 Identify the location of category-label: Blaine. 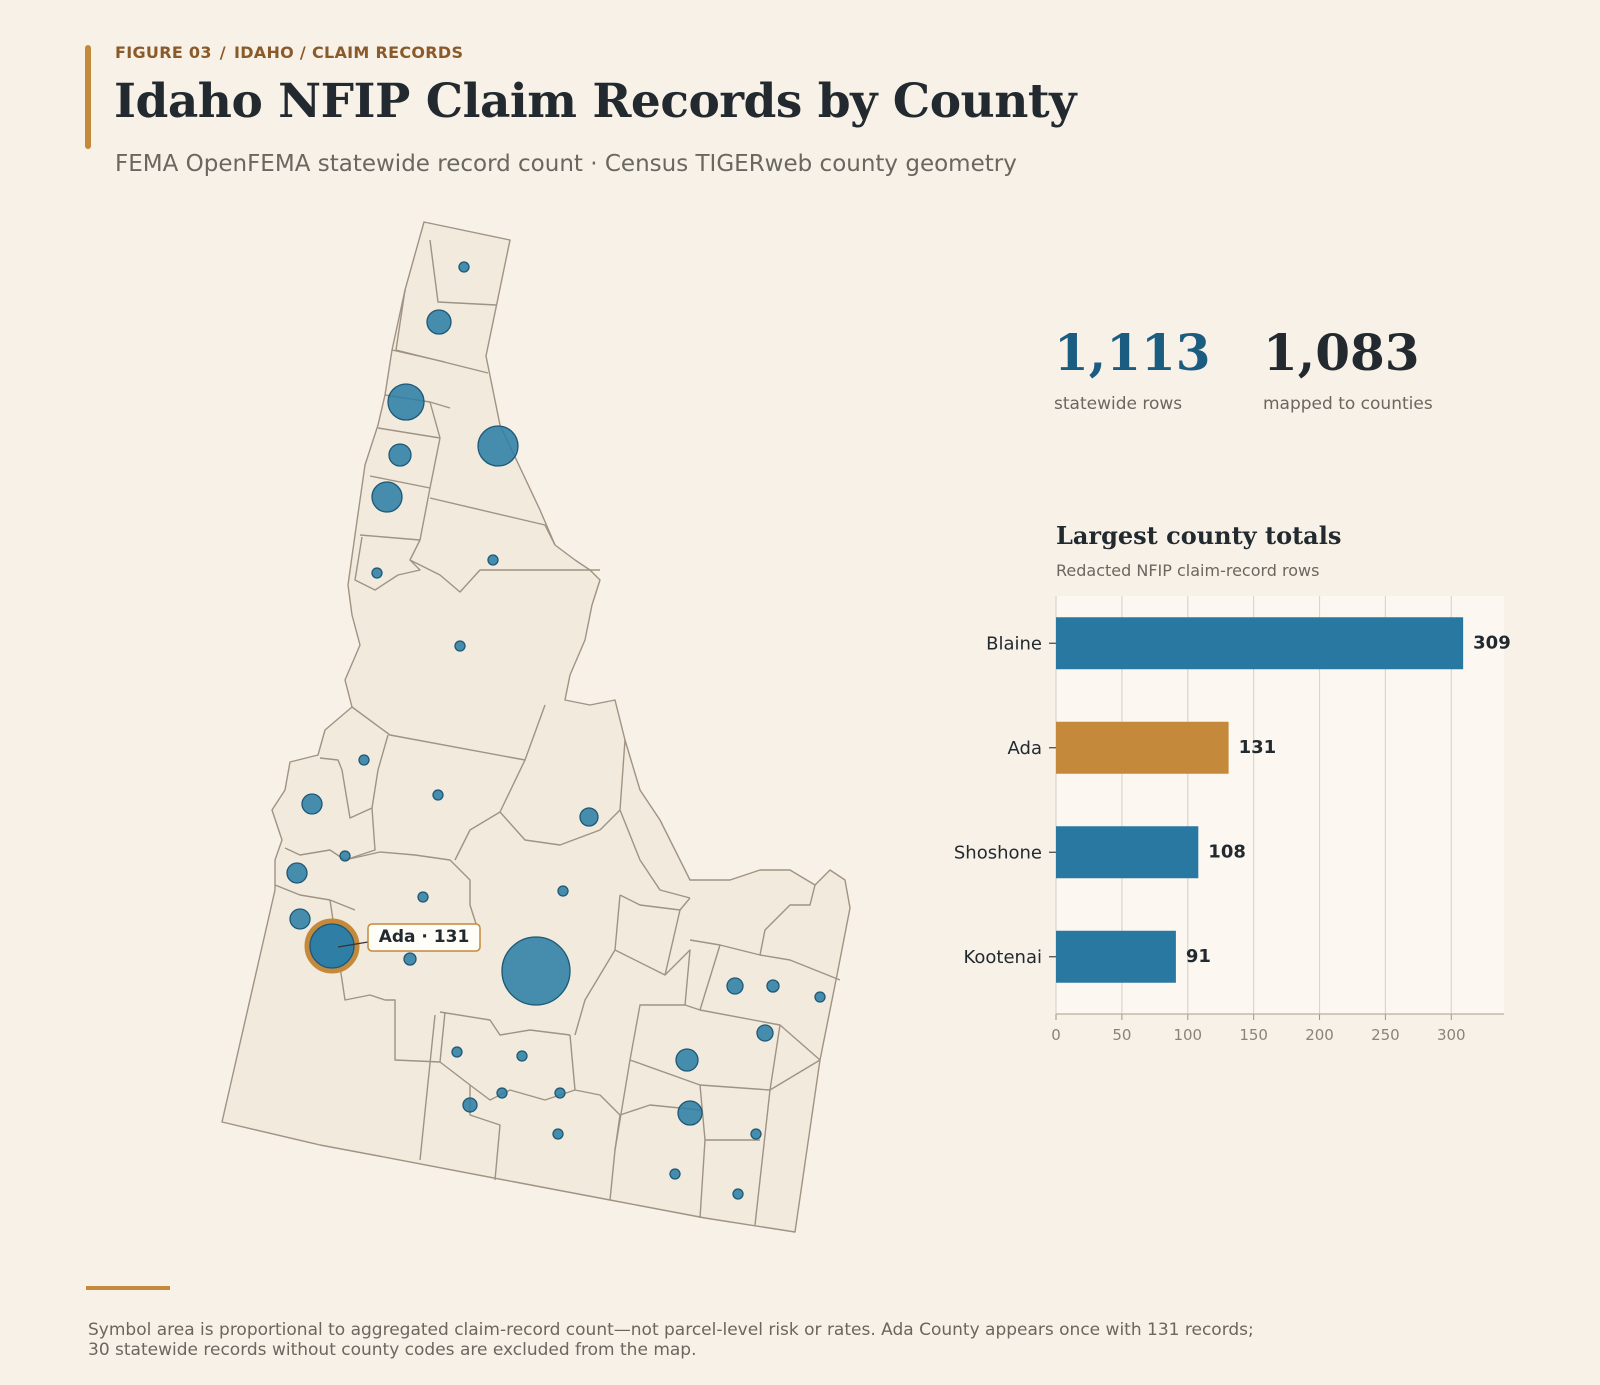
(1014, 643).